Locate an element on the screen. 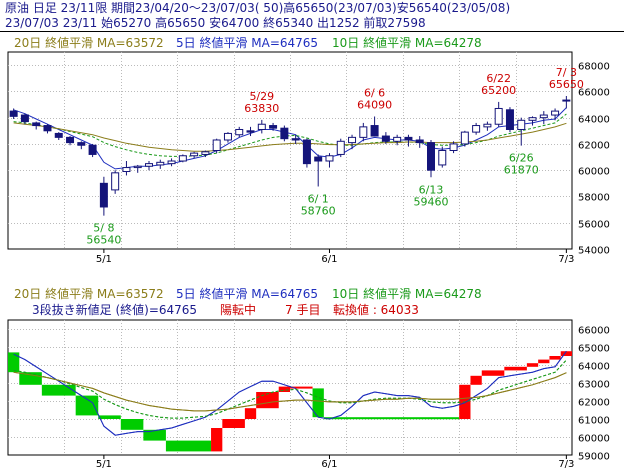  upper-y-tick-label: 68000 is located at coordinates (594, 67).